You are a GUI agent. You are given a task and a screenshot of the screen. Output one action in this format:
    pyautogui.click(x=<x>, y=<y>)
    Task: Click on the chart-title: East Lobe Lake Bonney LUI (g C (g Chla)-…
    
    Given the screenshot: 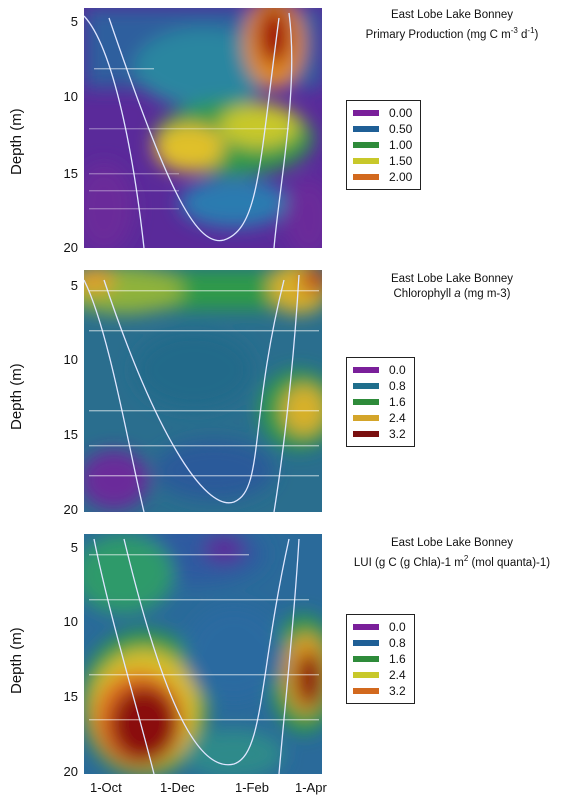 What is the action you would take?
    pyautogui.click(x=452, y=553)
    